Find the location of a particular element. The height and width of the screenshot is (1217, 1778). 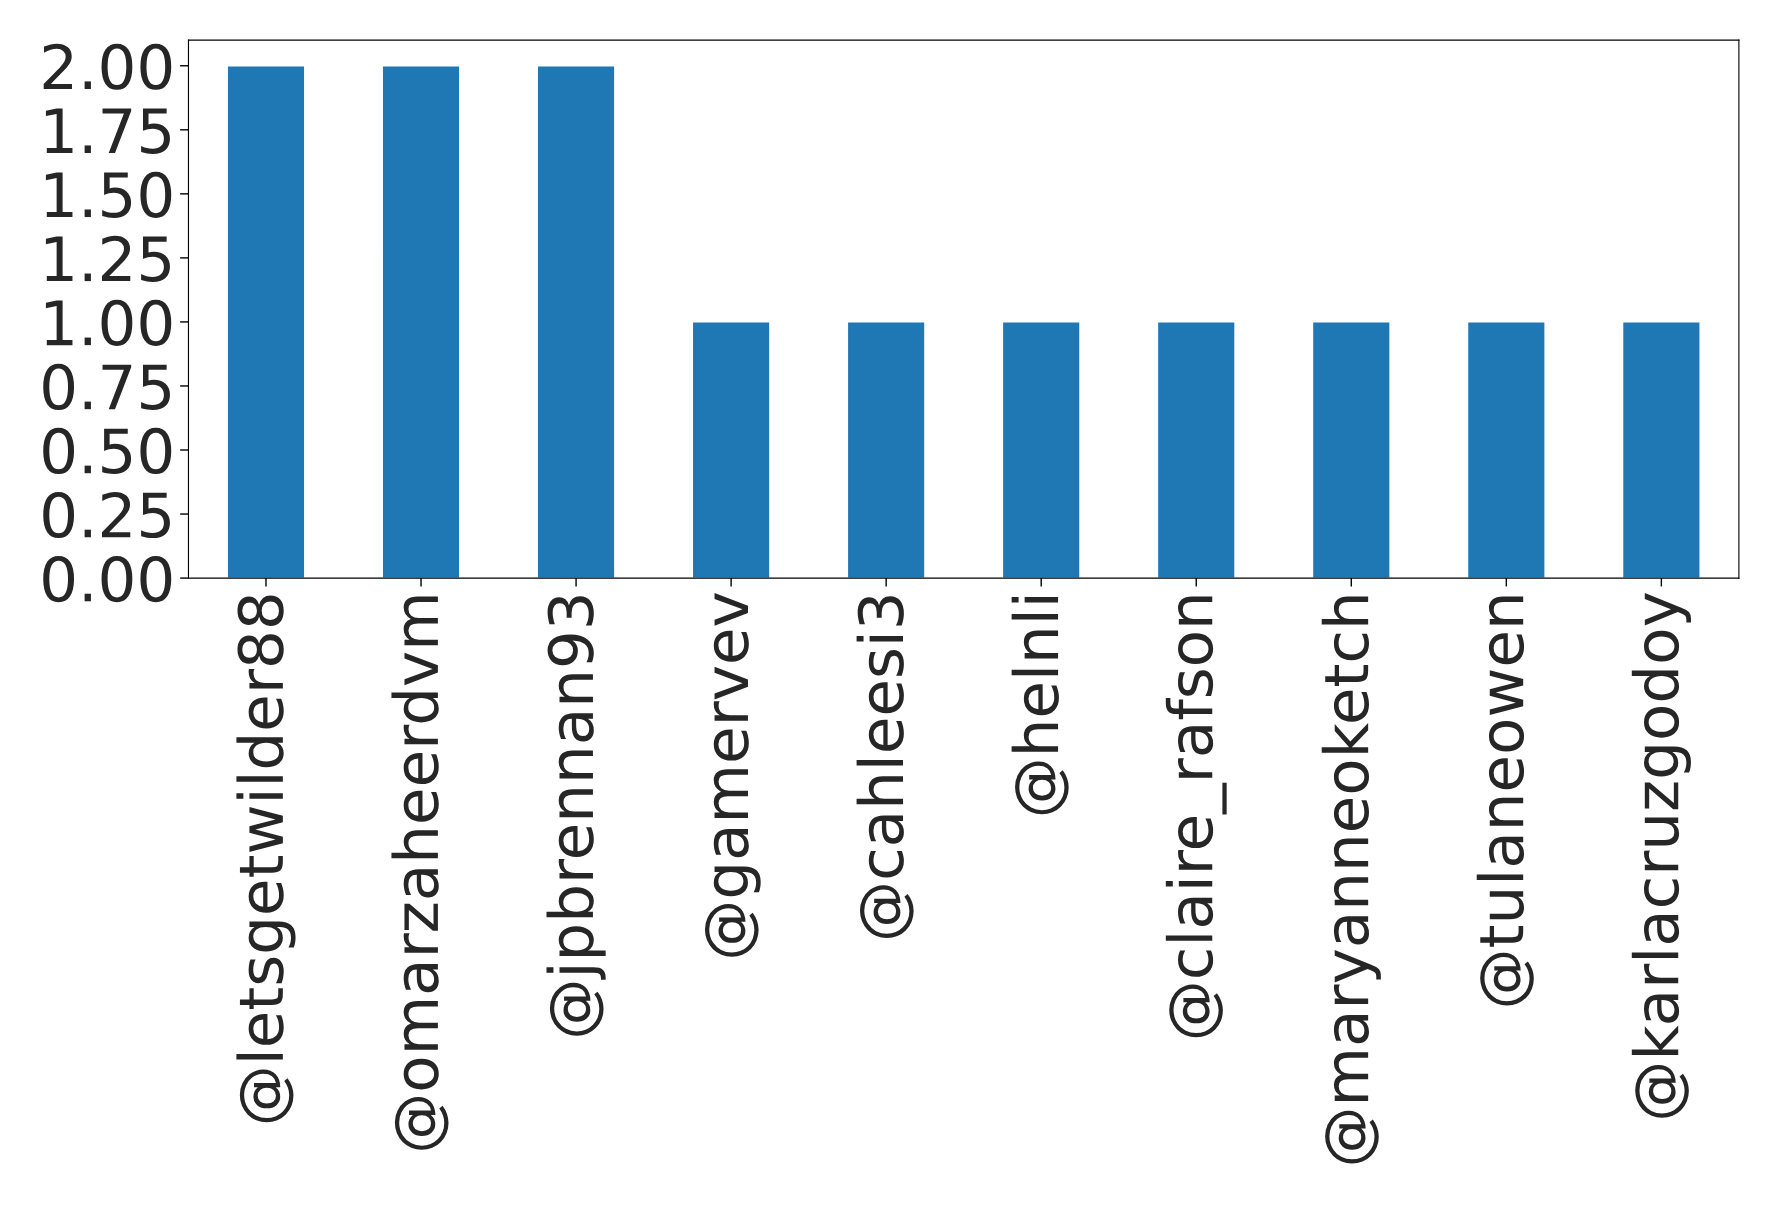

y-tick-label: 1.50 is located at coordinates (108, 194).